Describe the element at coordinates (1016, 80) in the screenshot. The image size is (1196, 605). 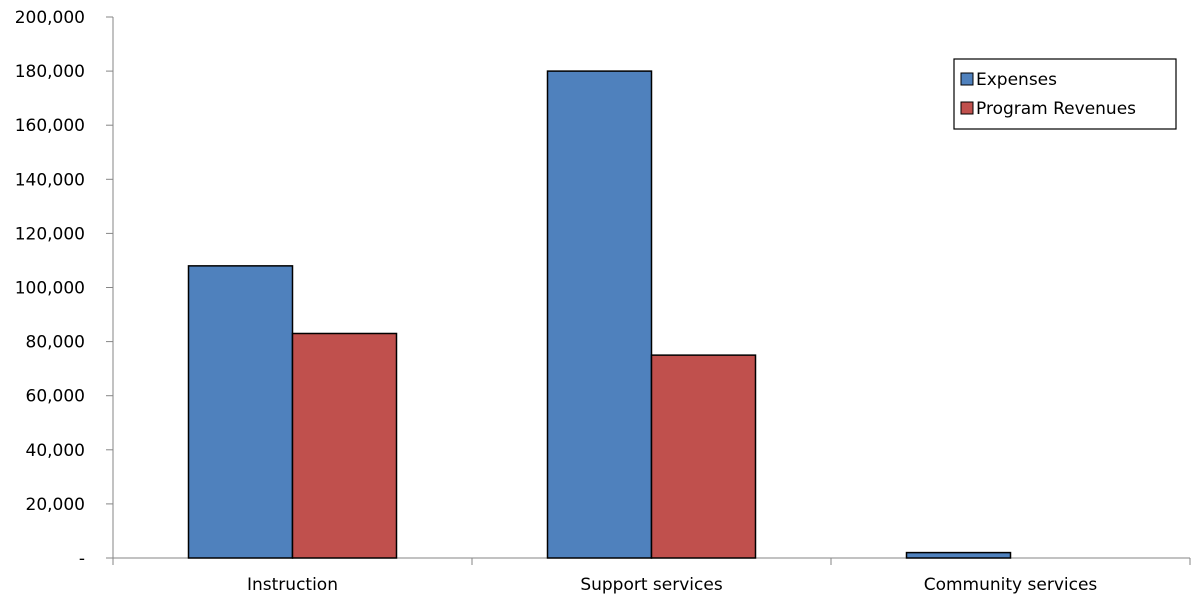
I see `legend-label: Expenses` at that location.